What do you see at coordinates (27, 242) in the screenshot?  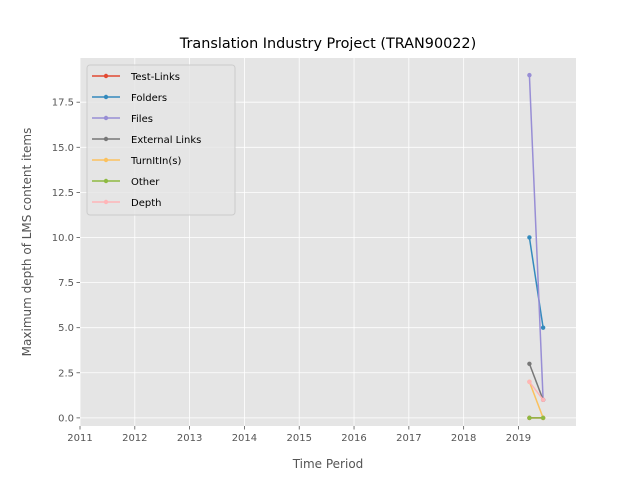 I see `y-axis-label: Maximum depth of LMS content items` at bounding box center [27, 242].